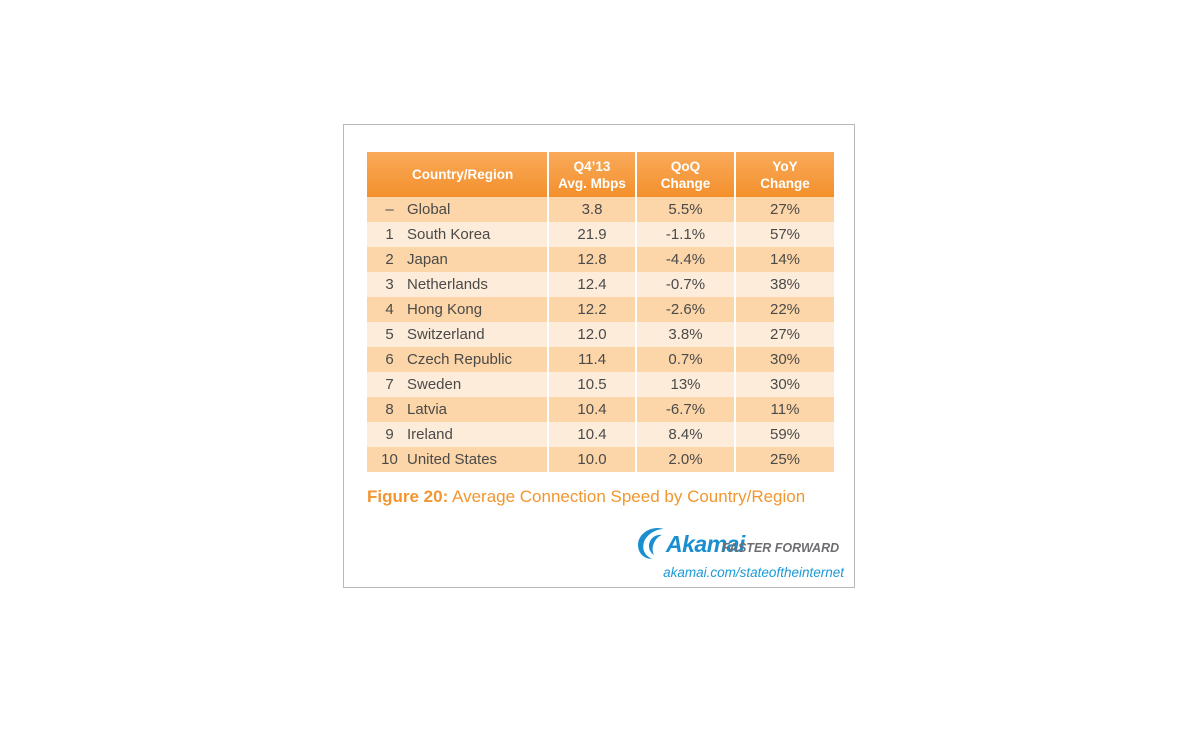 The image size is (1200, 750). Describe the element at coordinates (784, 459) in the screenshot. I see `cell-yoy: 25%` at that location.